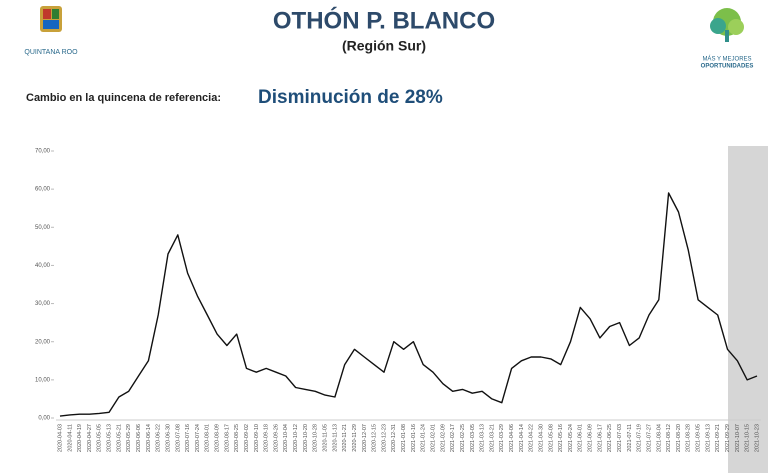 The image size is (768, 473). I want to click on x-tick-label: 2021-10-23, so click(757, 438).